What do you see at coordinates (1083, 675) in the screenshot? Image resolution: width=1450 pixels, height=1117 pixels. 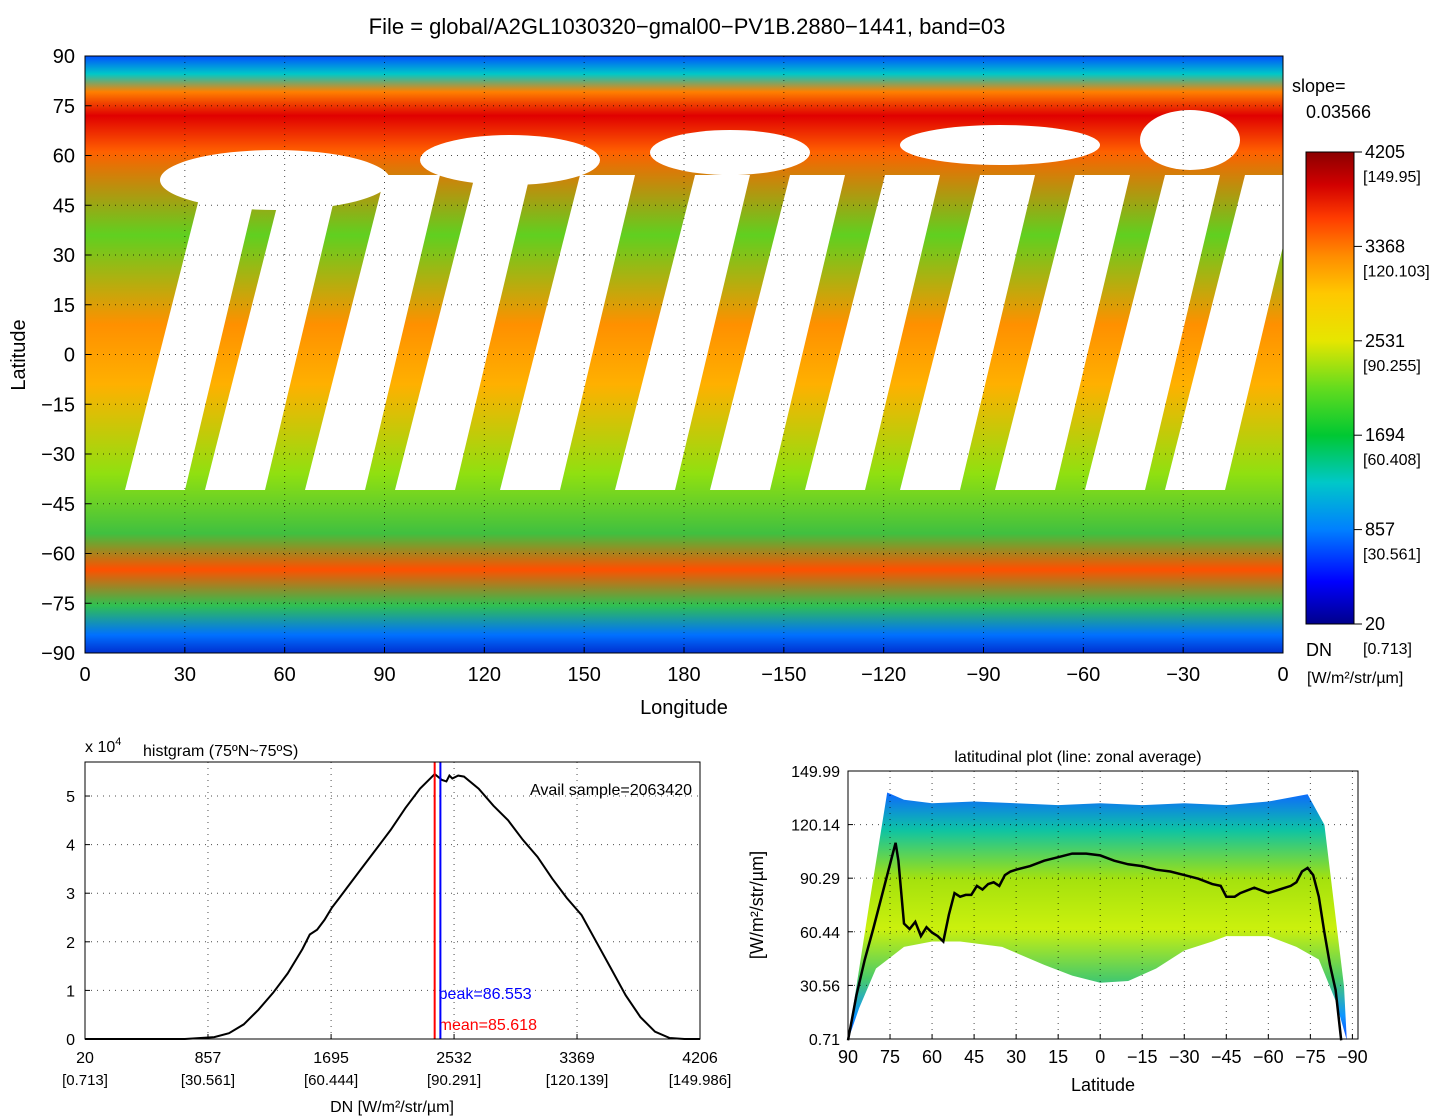 I see `map-x-tick-label: −60` at bounding box center [1083, 675].